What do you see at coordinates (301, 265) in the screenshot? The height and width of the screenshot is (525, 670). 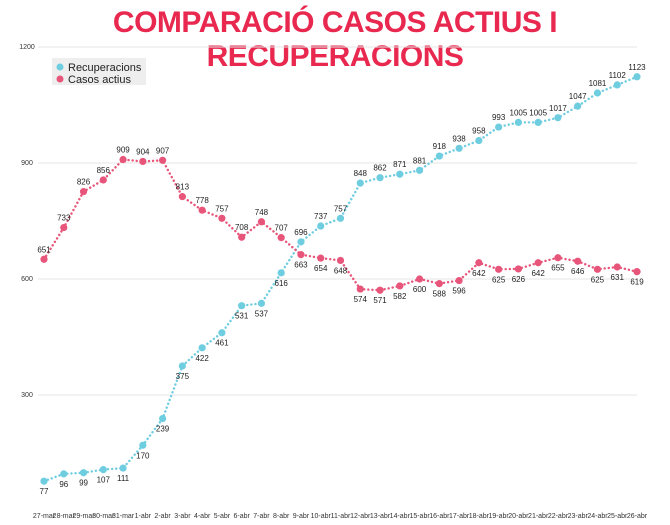 I see `data-label-casos-actius: 663` at bounding box center [301, 265].